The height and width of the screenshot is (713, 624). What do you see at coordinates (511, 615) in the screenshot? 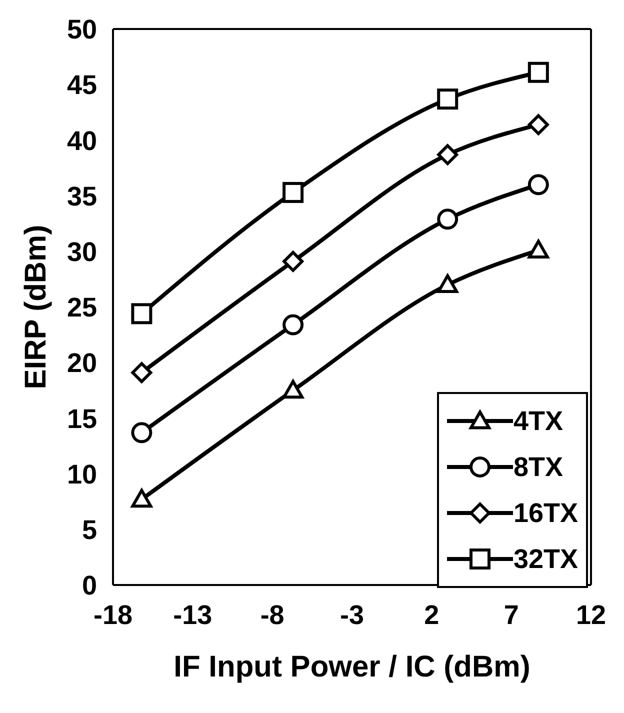
I see `x-tick-label: 7` at bounding box center [511, 615].